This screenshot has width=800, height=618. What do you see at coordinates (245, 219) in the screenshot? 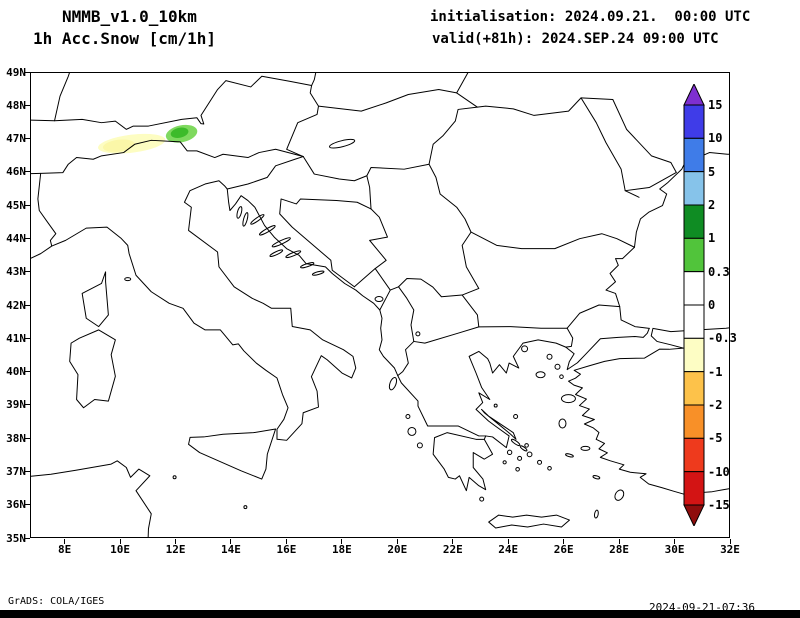
I see `island-cres` at bounding box center [245, 219].